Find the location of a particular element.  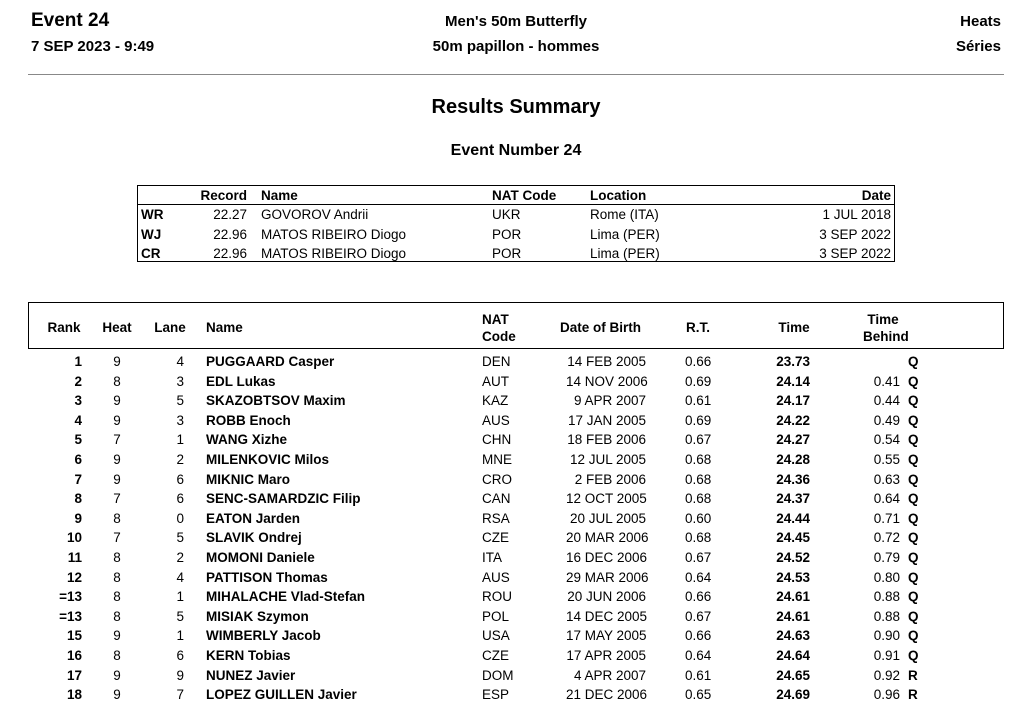

result-dob: 20 JUN 2006 is located at coordinates (606, 597).